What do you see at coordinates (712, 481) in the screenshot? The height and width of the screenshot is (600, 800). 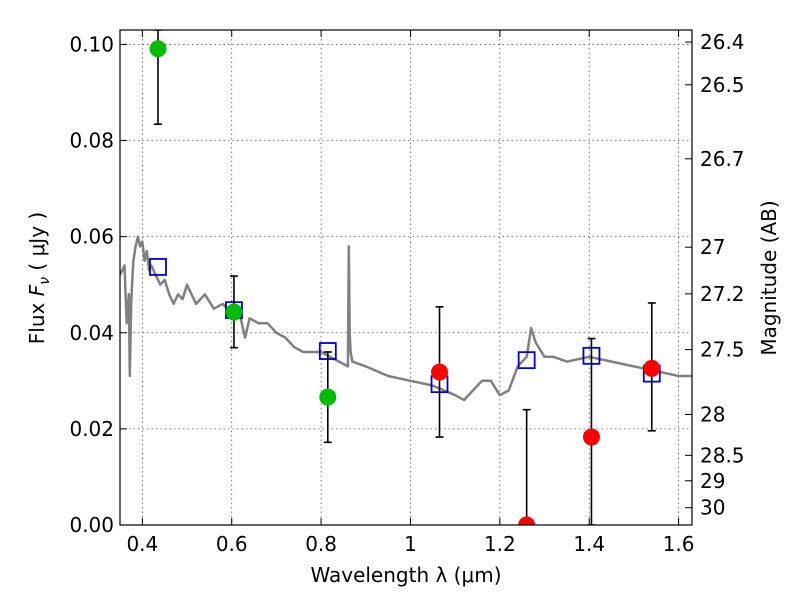 I see `y2-tick-label: 29` at bounding box center [712, 481].